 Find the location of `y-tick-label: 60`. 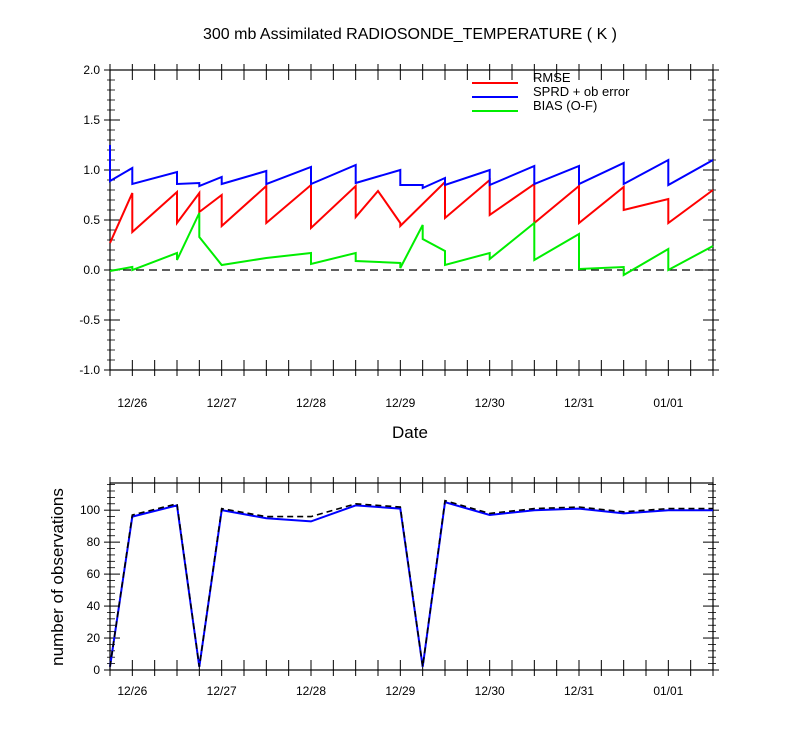

y-tick-label: 60 is located at coordinates (94, 574).